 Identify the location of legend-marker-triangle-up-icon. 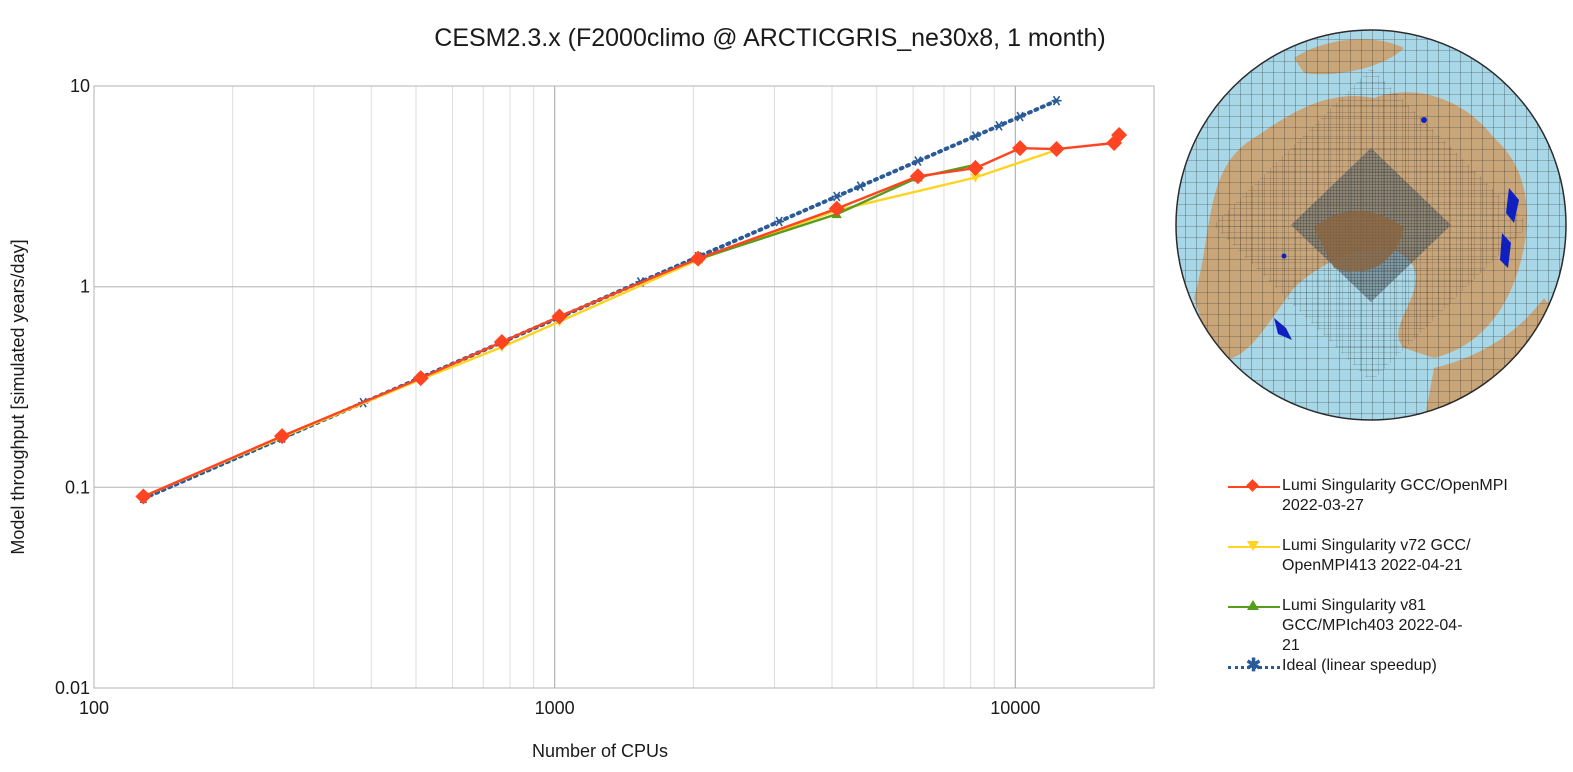
(1253, 605).